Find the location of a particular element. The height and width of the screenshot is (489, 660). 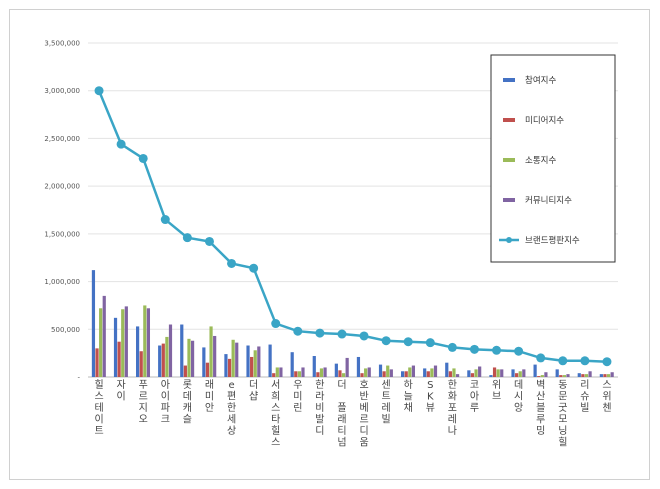

legend-label: 참여지수 is located at coordinates (540, 80).